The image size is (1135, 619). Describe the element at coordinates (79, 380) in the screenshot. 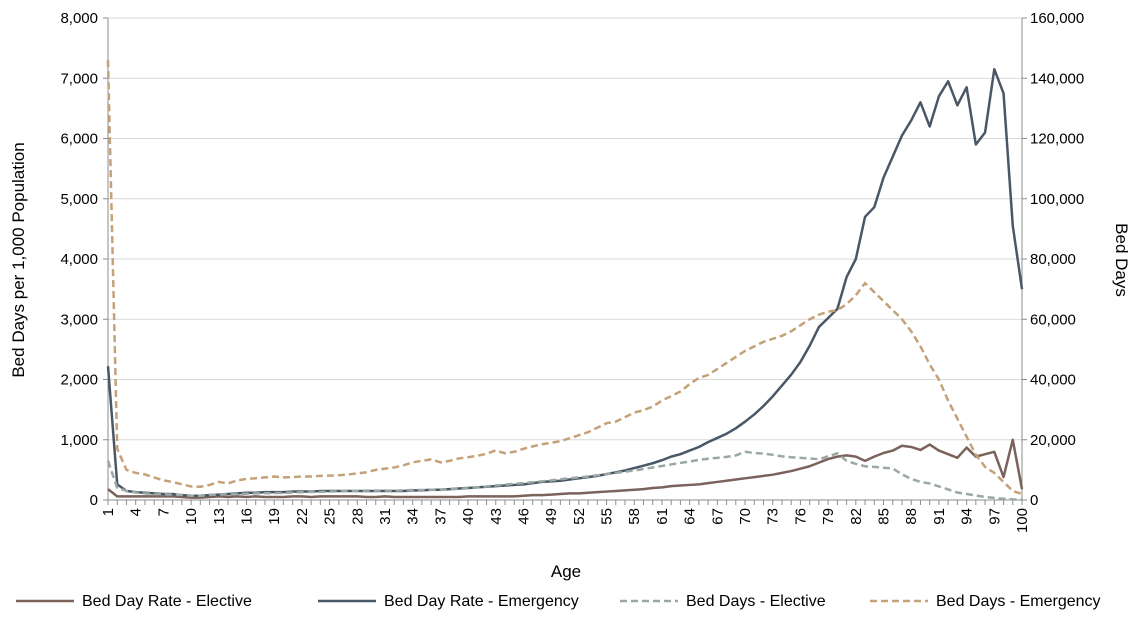

I see `y-tick-label: 2,000` at that location.